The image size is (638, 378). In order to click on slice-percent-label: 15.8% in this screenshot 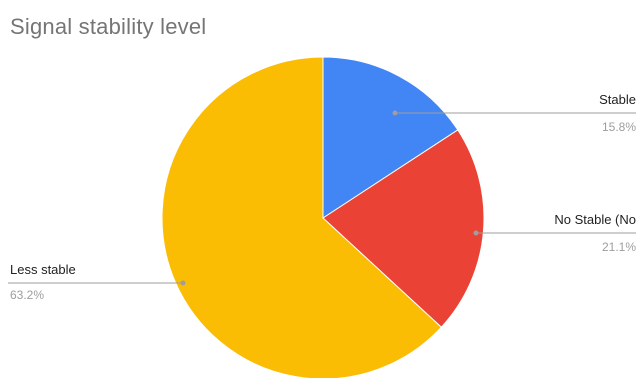, I will do `click(619, 127)`.